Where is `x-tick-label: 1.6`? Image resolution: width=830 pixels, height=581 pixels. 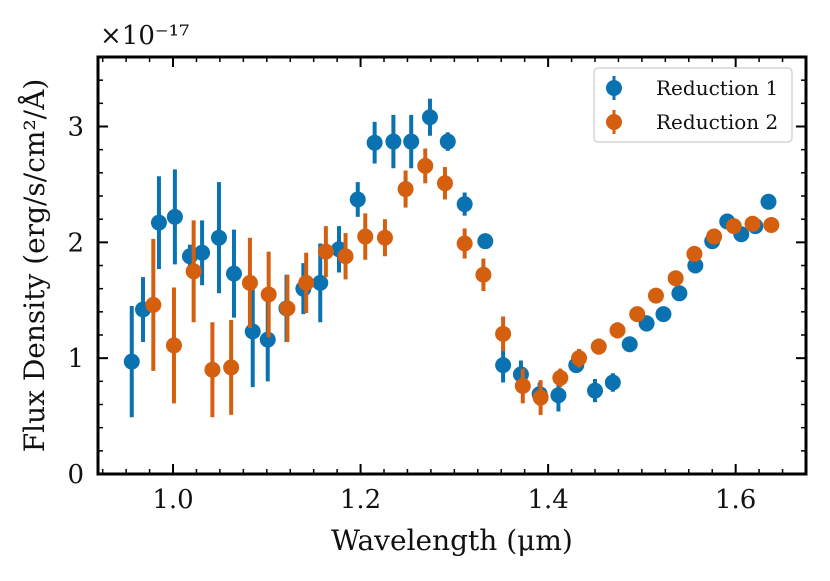
x-tick-label: 1.6 is located at coordinates (735, 500).